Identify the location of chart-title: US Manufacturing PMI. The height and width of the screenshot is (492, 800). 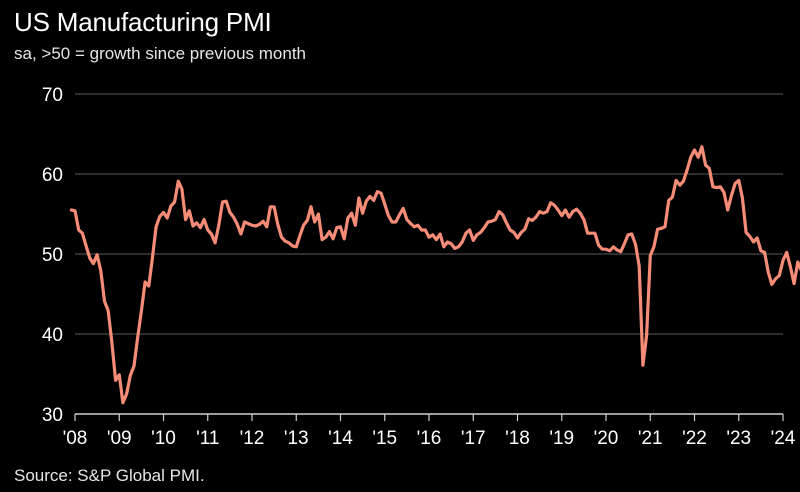
(143, 22).